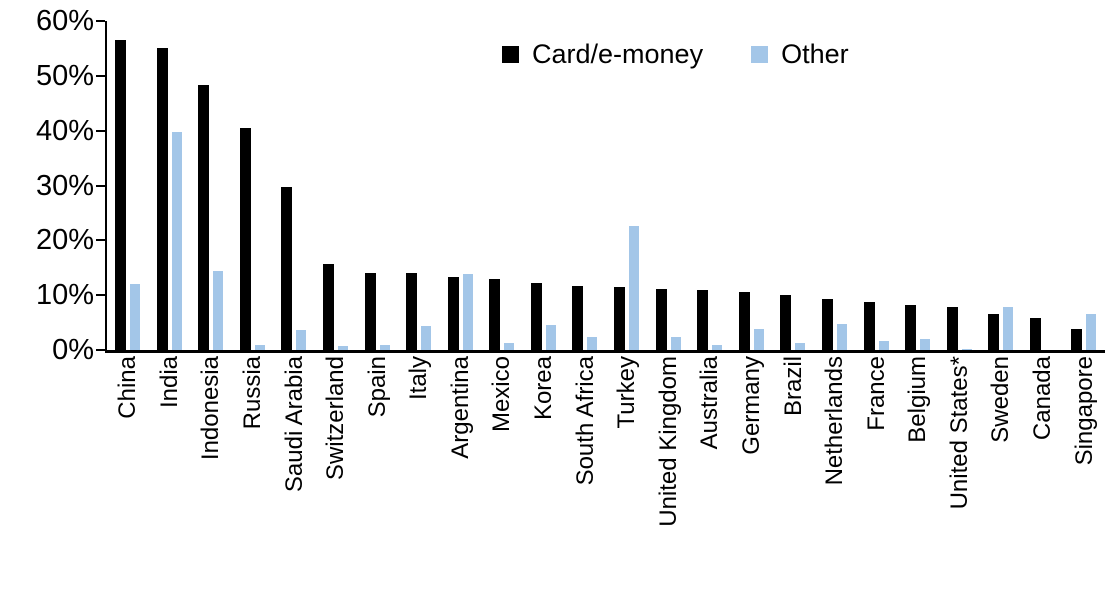 This screenshot has width=1112, height=594. Describe the element at coordinates (815, 54) in the screenshot. I see `legend-label-other: Other` at that location.